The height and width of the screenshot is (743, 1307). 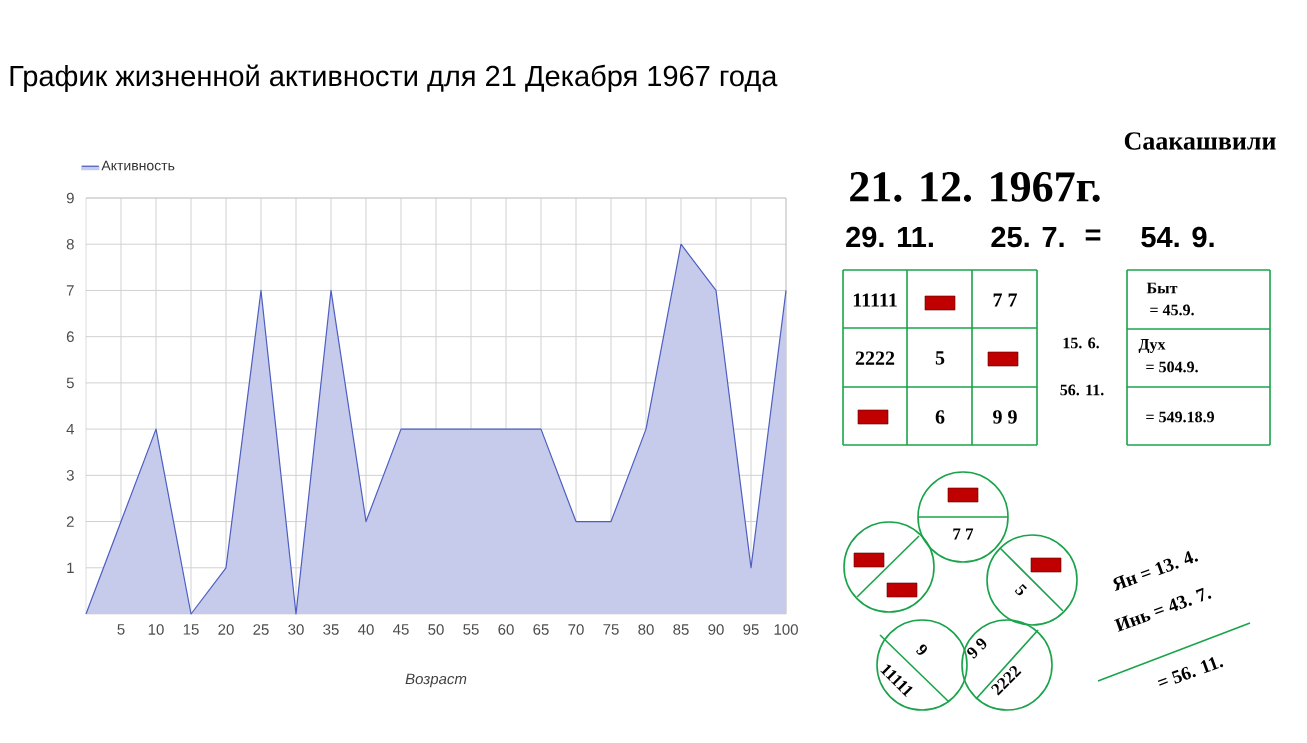 I want to click on text: 29. 11., so click(x=889, y=237).